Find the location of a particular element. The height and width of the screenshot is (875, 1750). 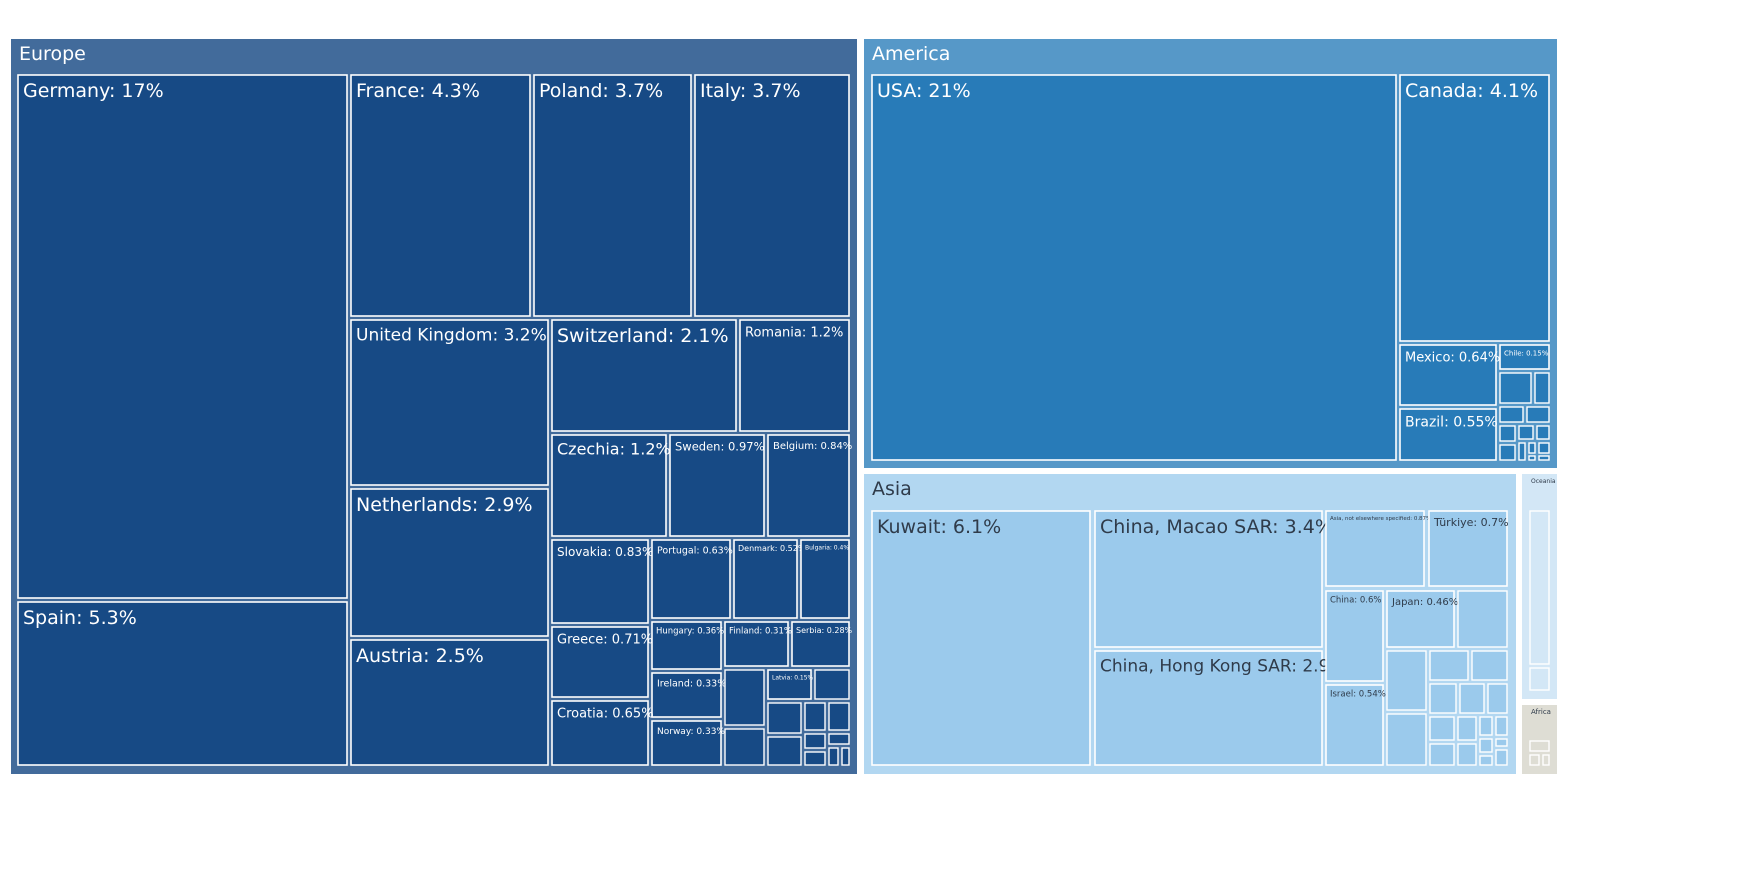

leaf-label-sweden-0-97: Sweden: 0.97% is located at coordinates (720, 446).